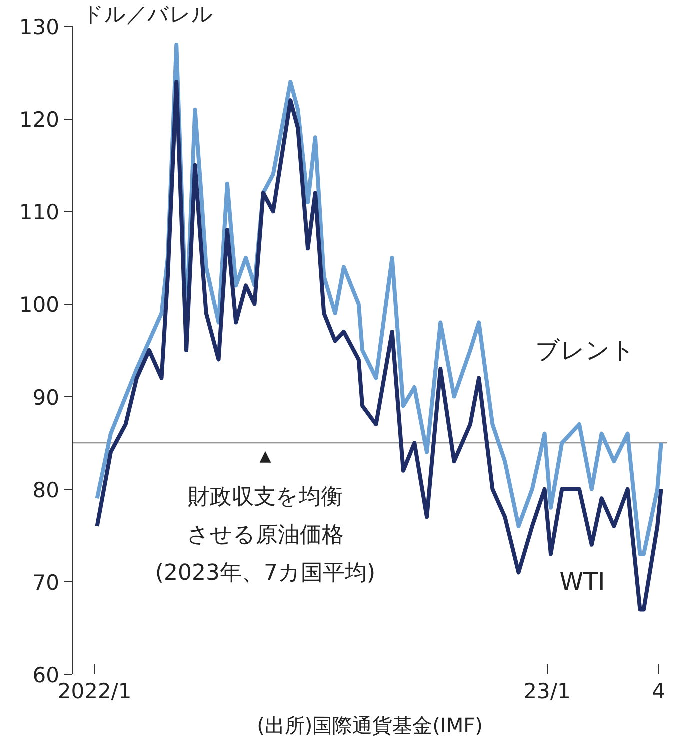 The width and height of the screenshot is (673, 742). Describe the element at coordinates (95, 692) in the screenshot. I see `x-tick-label: 2022/1` at that location.